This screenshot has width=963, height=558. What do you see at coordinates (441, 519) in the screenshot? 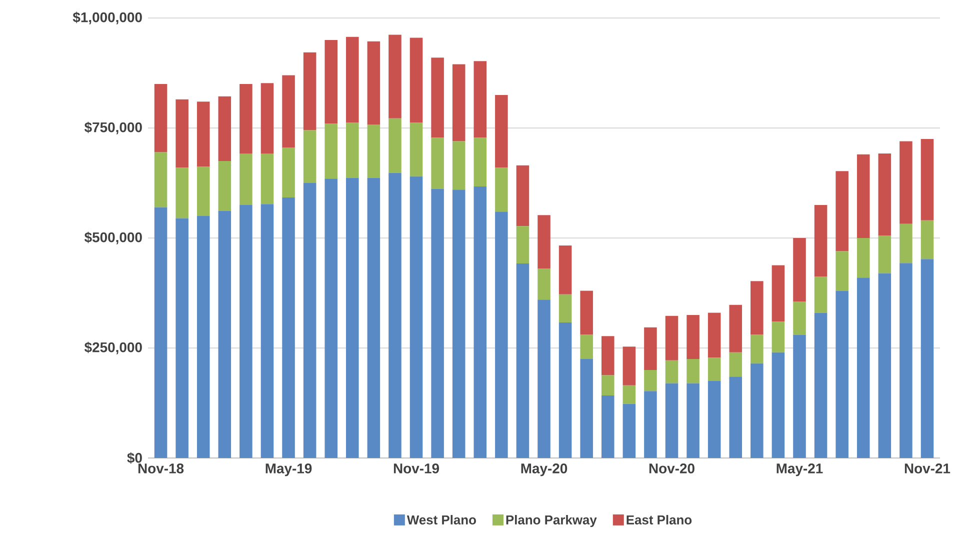
I see `legend-label: West Plano` at bounding box center [441, 519].